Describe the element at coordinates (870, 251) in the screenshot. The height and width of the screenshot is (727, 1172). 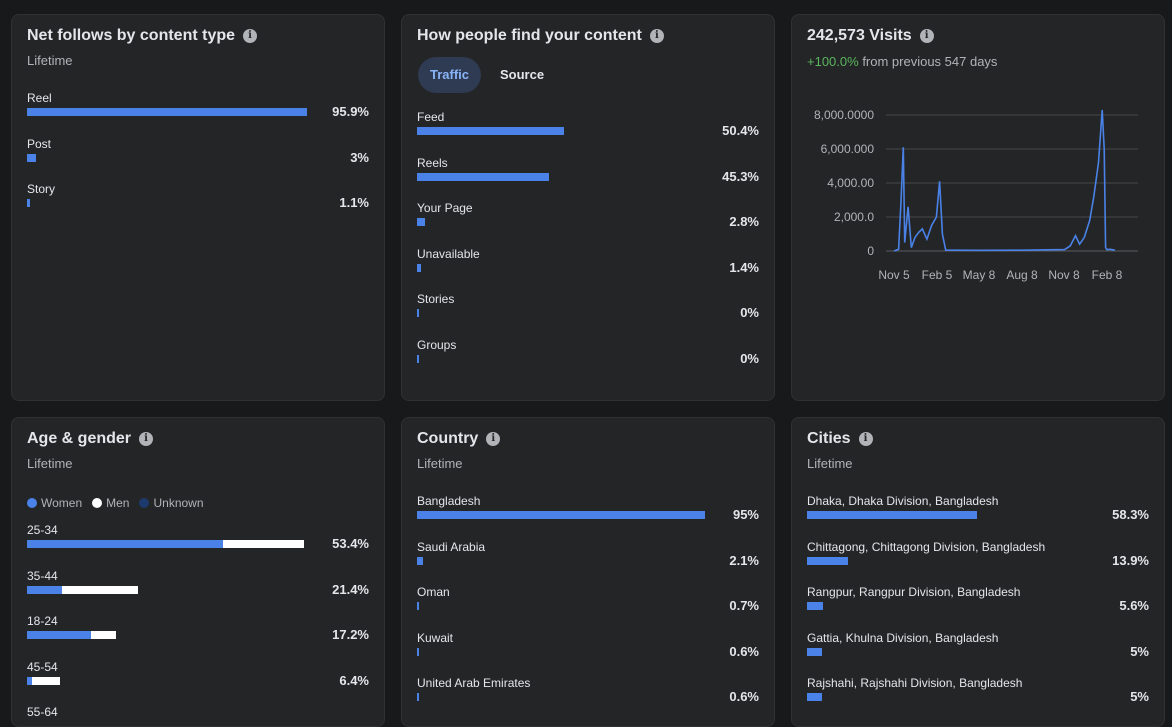
I see `y-tick-label: 0` at that location.